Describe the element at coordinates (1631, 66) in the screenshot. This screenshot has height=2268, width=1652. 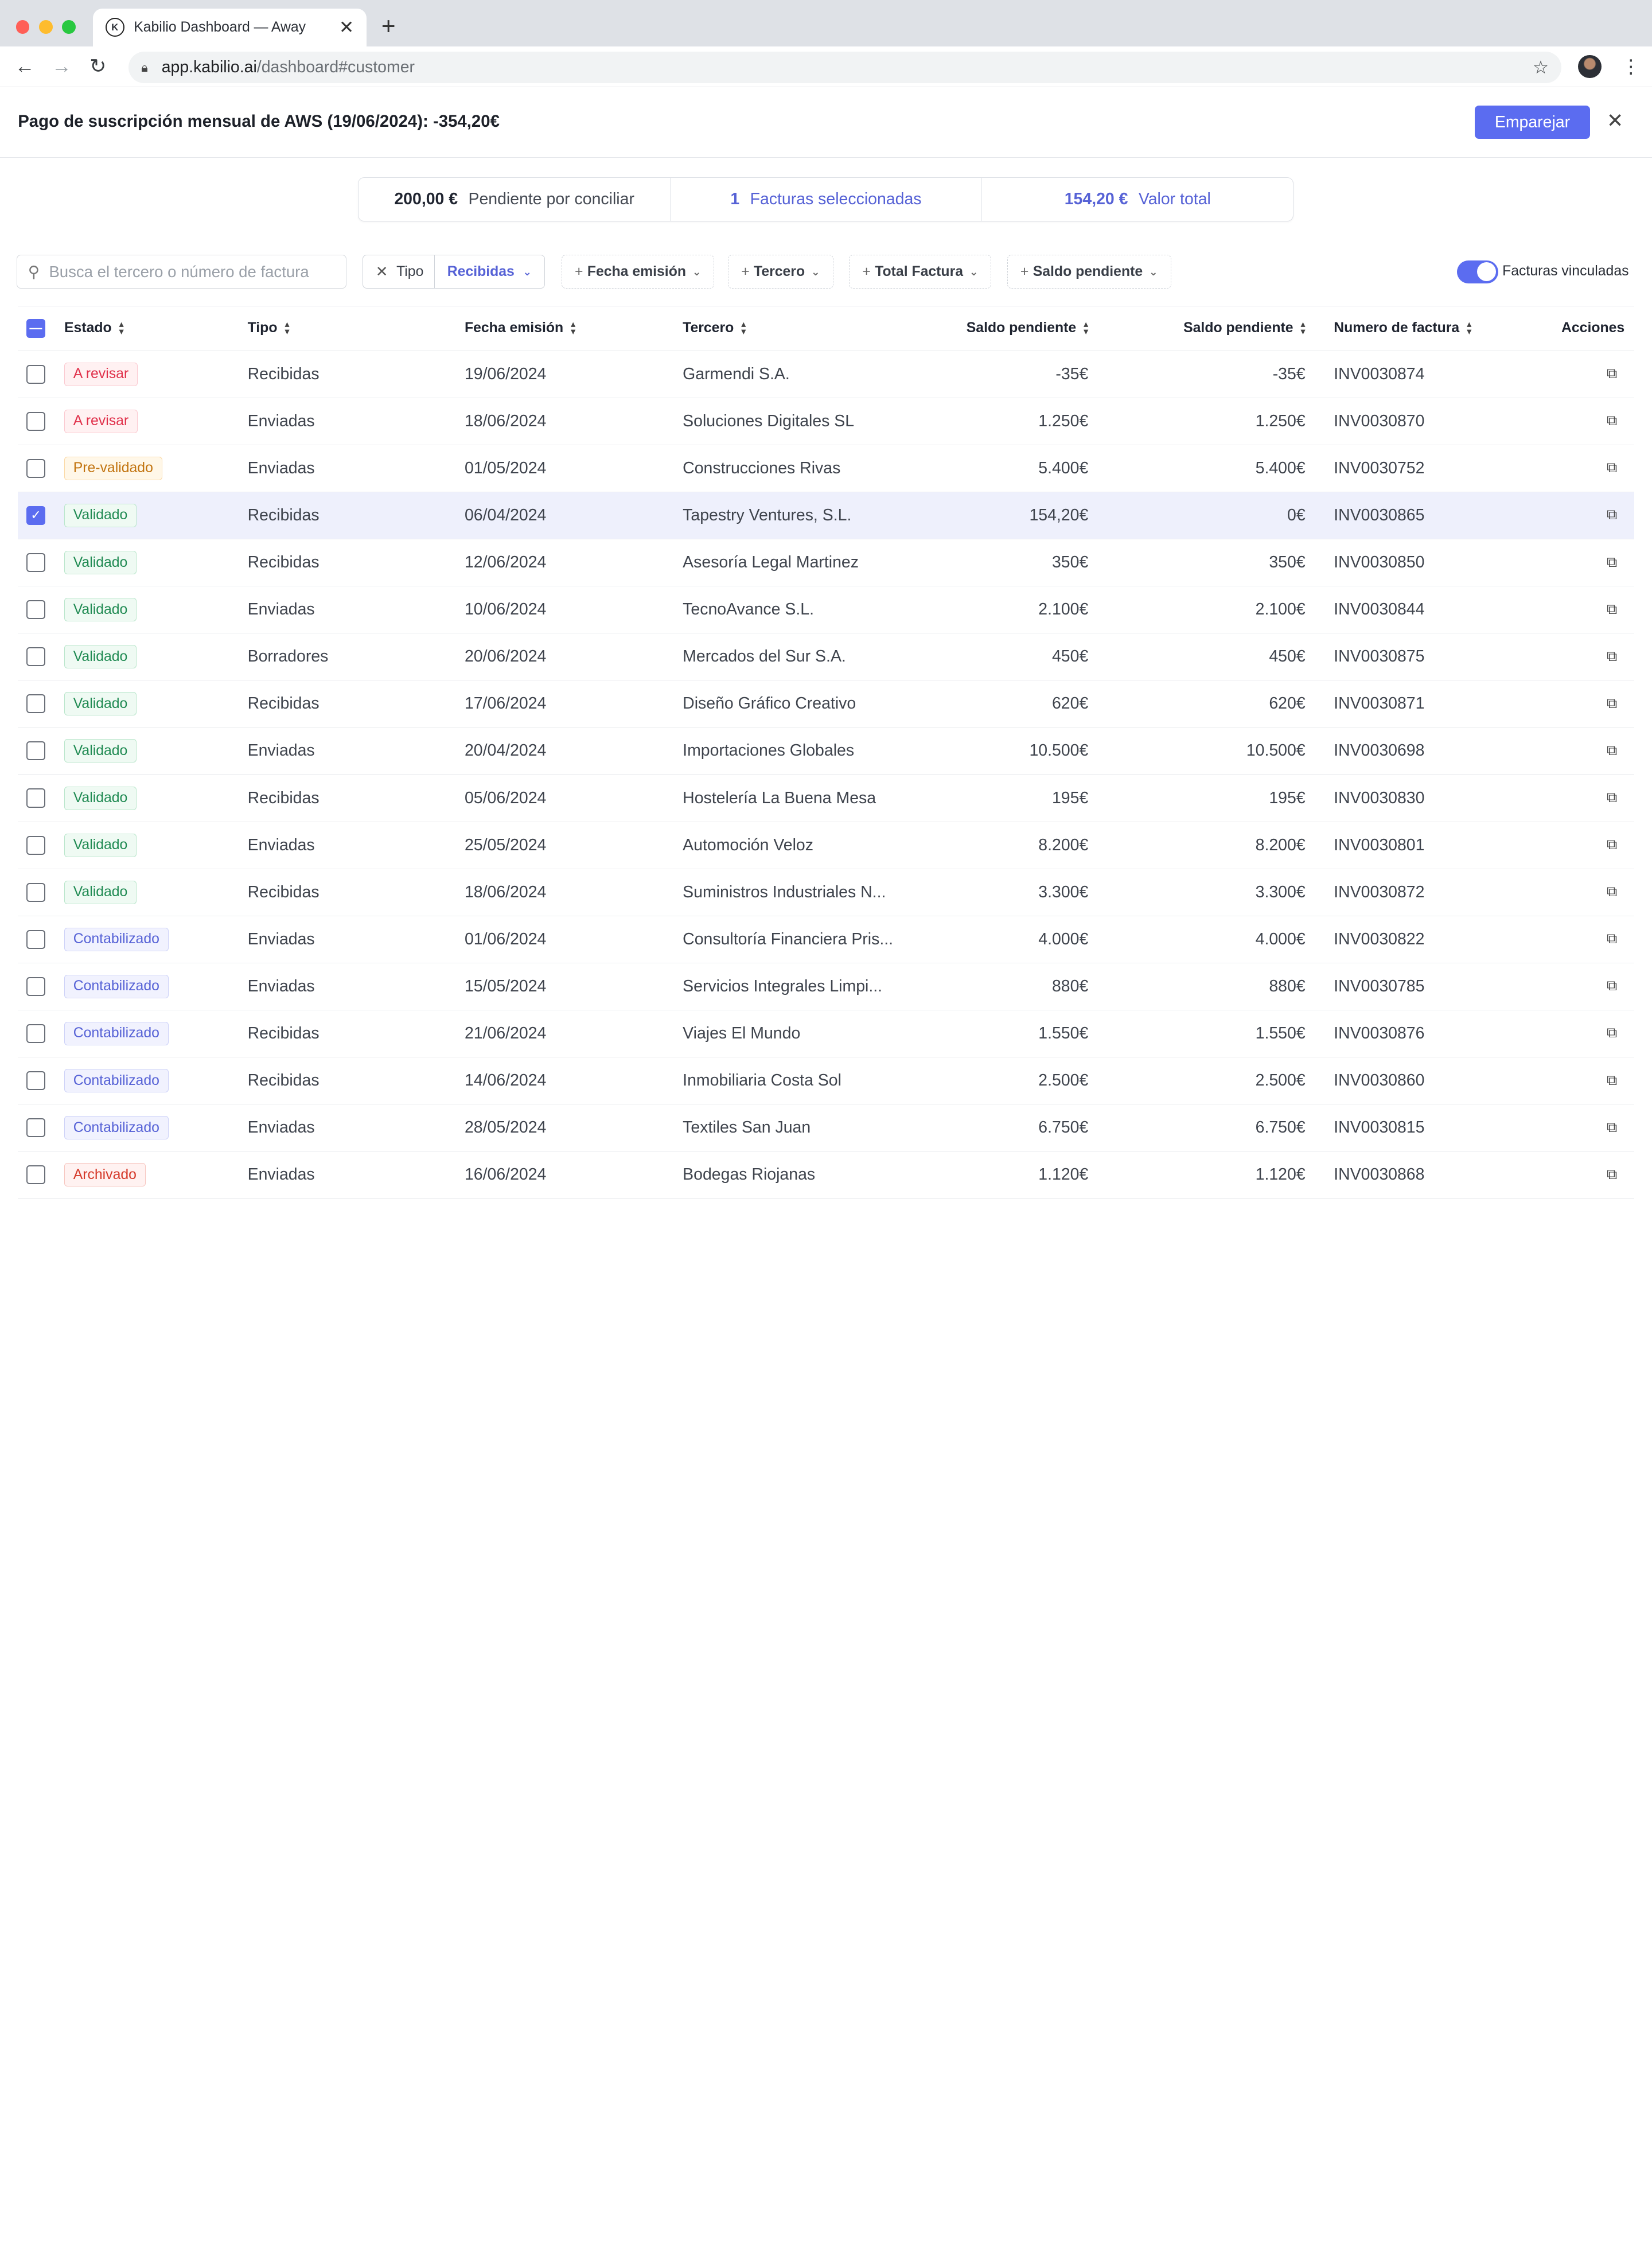
I see `browser-menu-icon: ⋮` at that location.